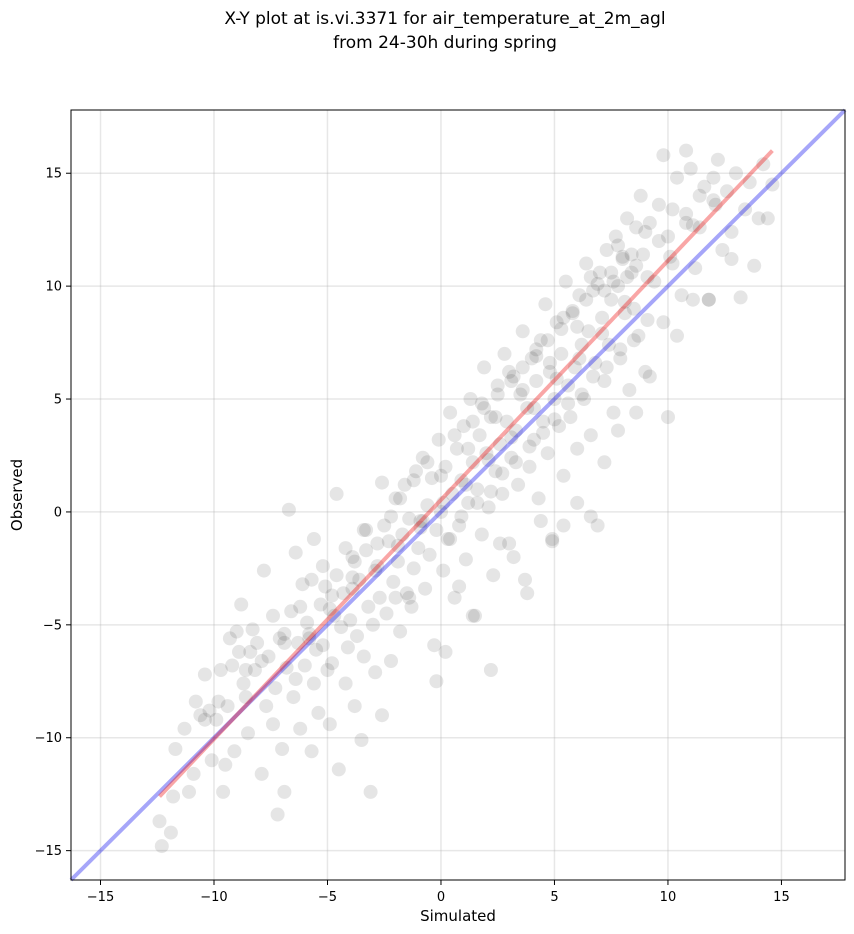  I want to click on x-tick-label: 10, so click(668, 897).